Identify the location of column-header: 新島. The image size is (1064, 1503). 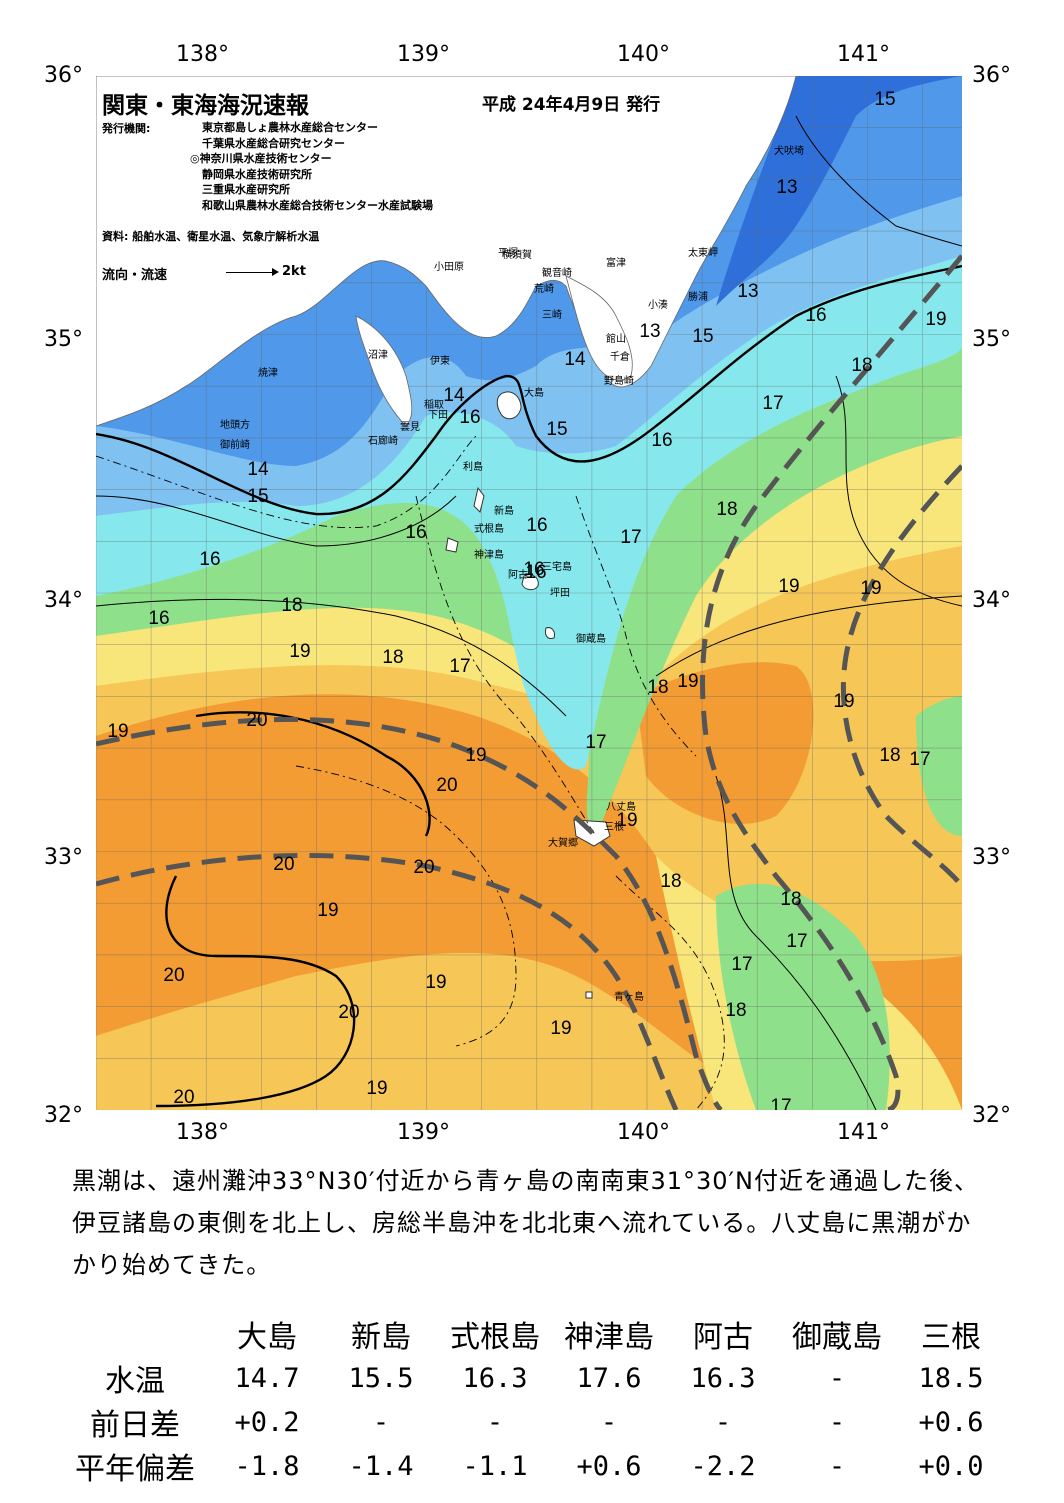
(381, 1337).